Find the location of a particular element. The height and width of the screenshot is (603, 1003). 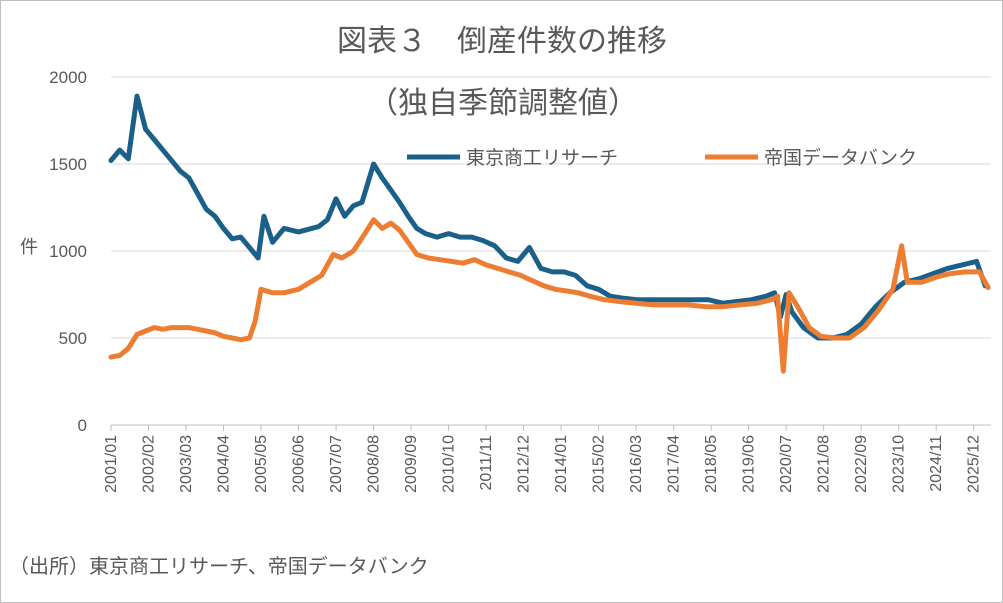

x-tick-label: 2001/01 is located at coordinates (111, 464).